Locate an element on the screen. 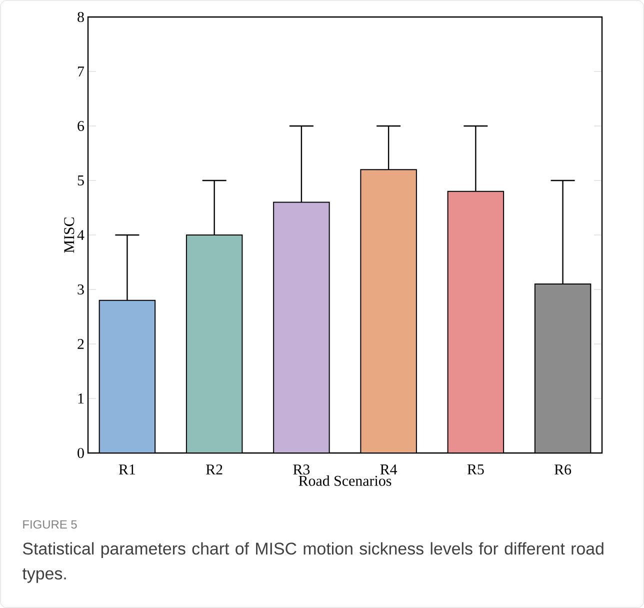  y-tick-label: 6 is located at coordinates (81, 125).